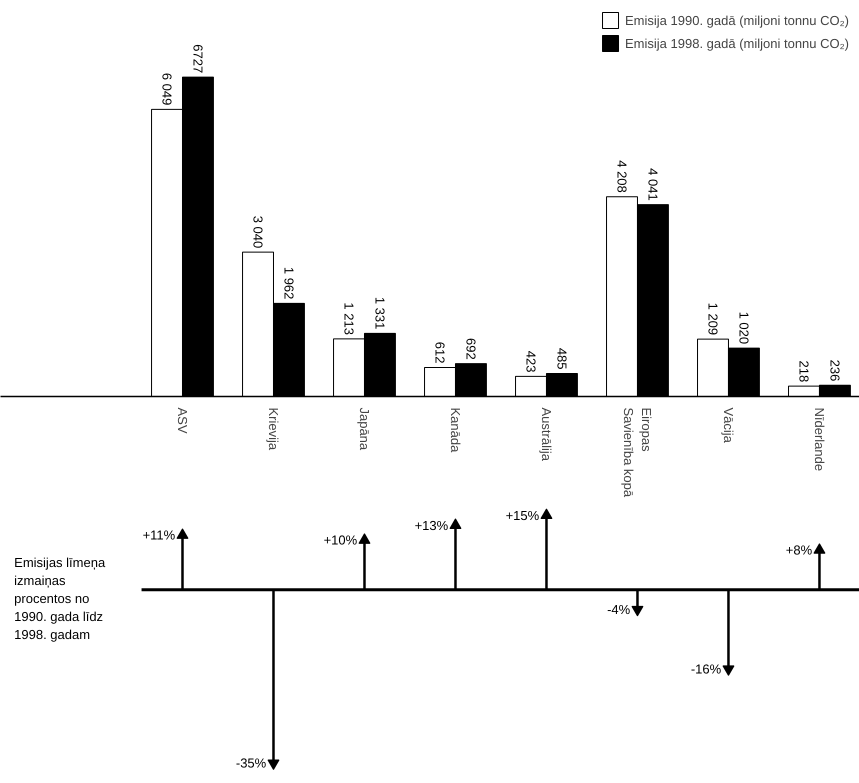 Image resolution: width=859 pixels, height=783 pixels. What do you see at coordinates (159, 535) in the screenshot?
I see `data-label: +11%` at bounding box center [159, 535].